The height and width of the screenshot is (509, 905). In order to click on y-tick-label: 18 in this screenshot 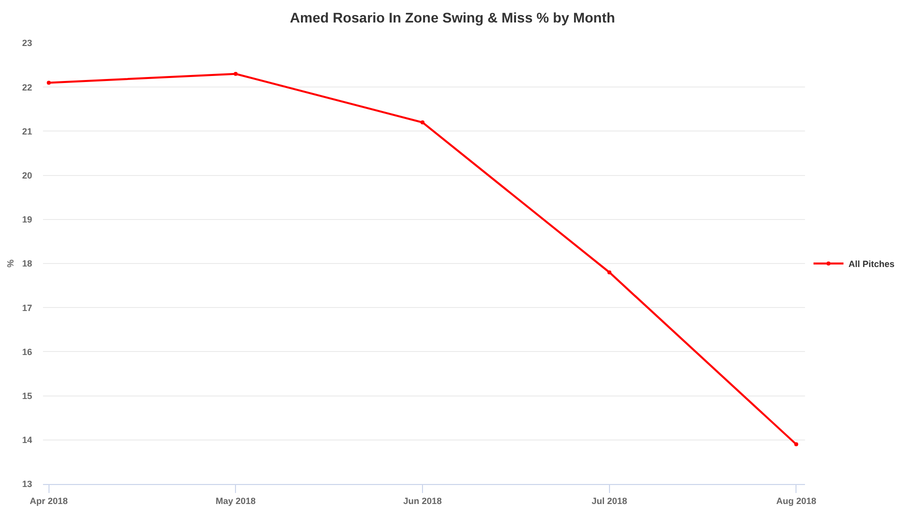, I will do `click(27, 263)`.